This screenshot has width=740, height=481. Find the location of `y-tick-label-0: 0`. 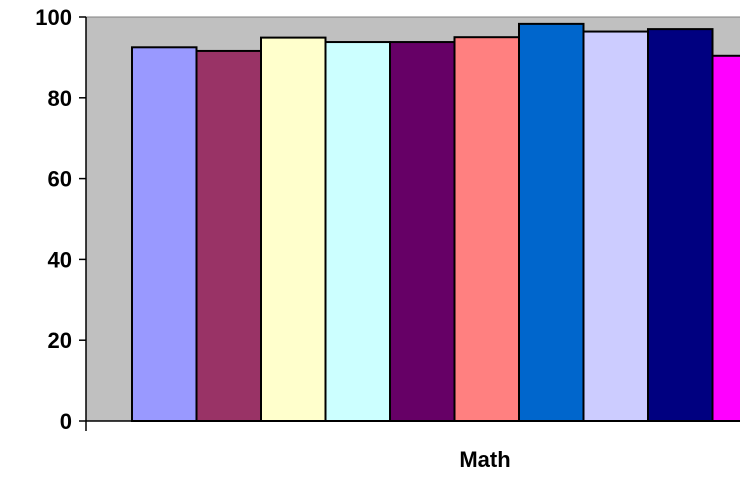

y-tick-label-0: 0 is located at coordinates (66, 421).